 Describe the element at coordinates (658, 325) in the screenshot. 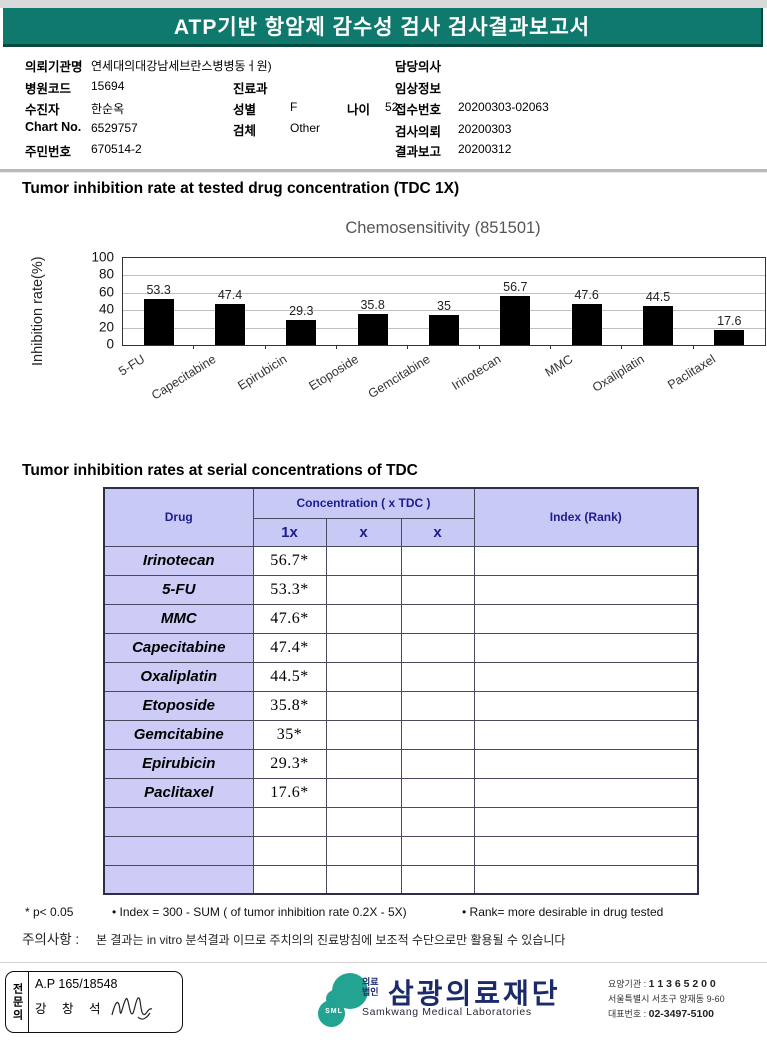

I see `bar-Oxaliplatin` at that location.